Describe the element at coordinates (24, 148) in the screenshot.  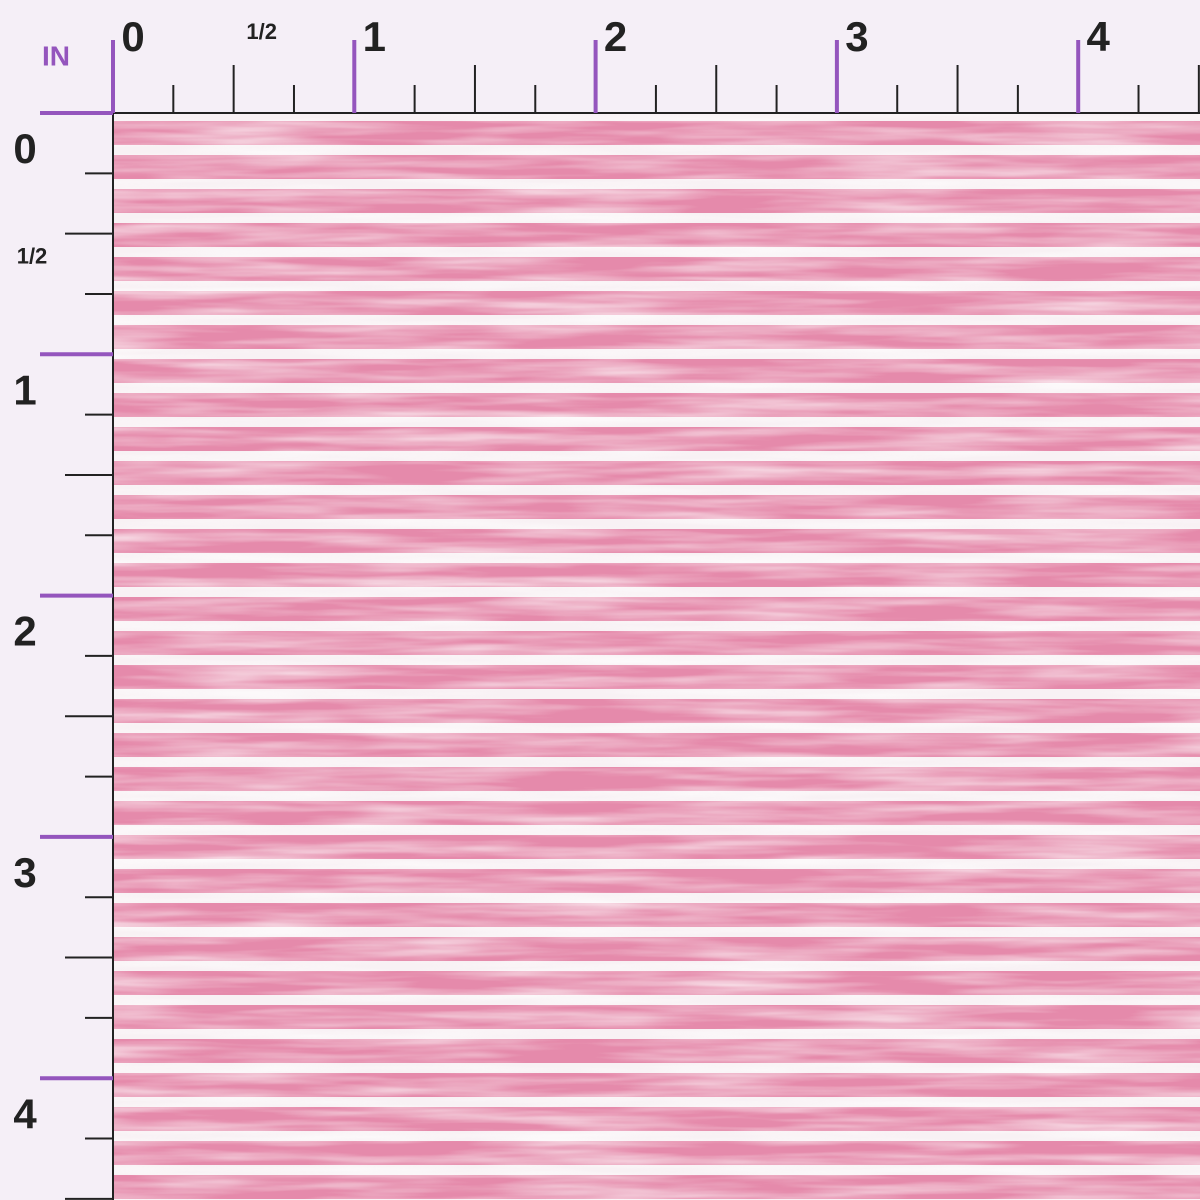
I see `left-label: 0` at that location.